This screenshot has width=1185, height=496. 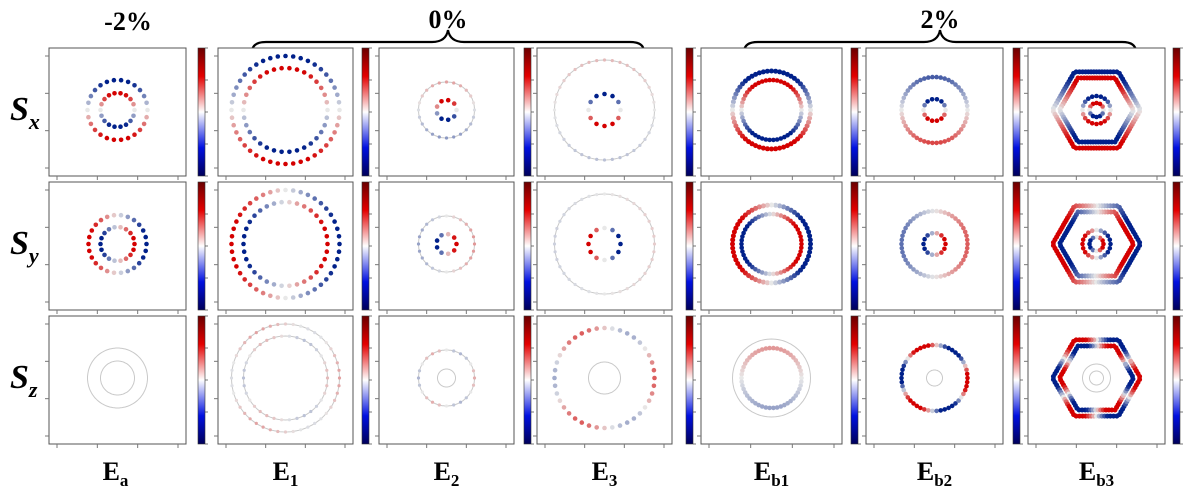 What do you see at coordinates (780, 480) in the screenshot?
I see `col-label-sub: b1` at bounding box center [780, 480].